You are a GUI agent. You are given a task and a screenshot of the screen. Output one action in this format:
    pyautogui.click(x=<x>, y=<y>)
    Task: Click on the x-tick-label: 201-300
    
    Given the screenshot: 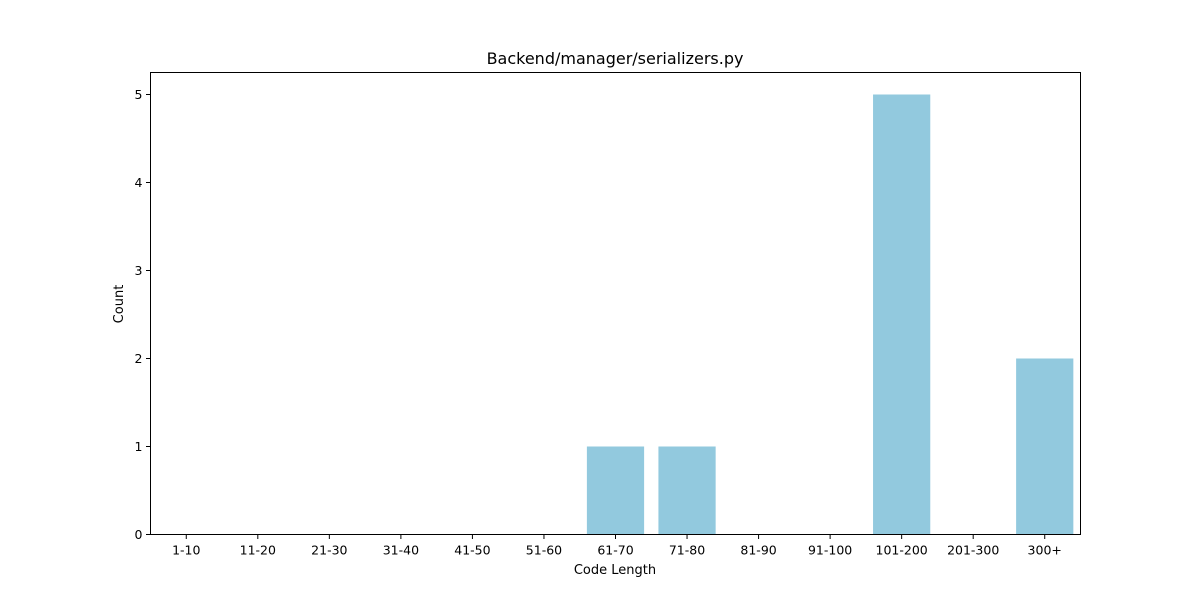 What is the action you would take?
    pyautogui.click(x=973, y=550)
    